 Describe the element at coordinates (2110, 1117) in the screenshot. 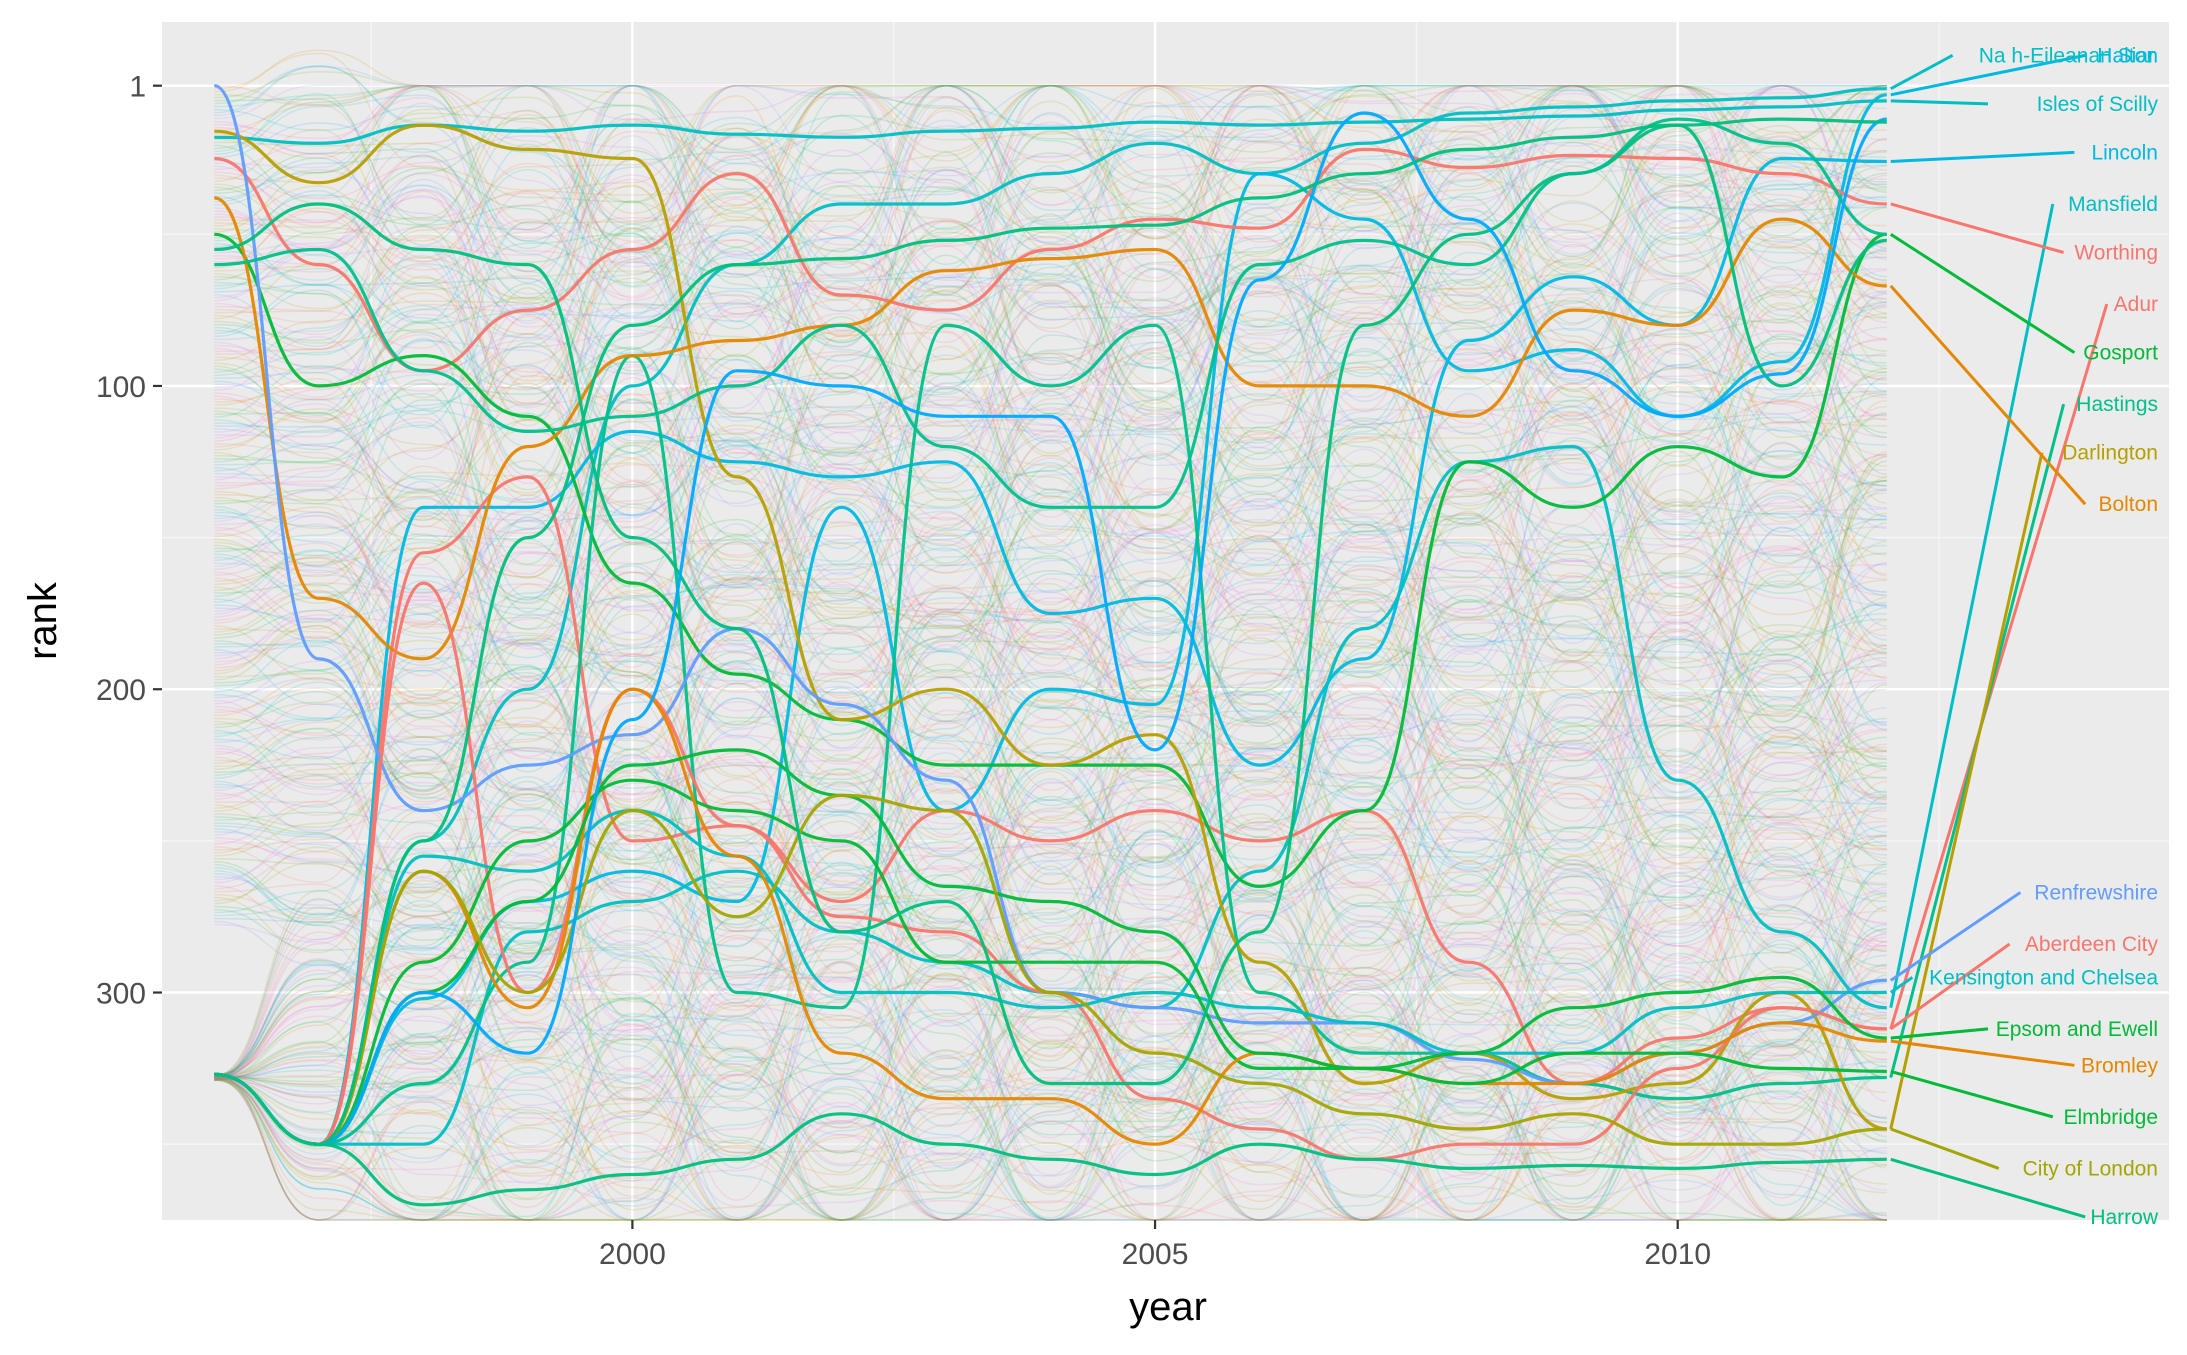

I see `series-end-label: Elmbridge` at that location.